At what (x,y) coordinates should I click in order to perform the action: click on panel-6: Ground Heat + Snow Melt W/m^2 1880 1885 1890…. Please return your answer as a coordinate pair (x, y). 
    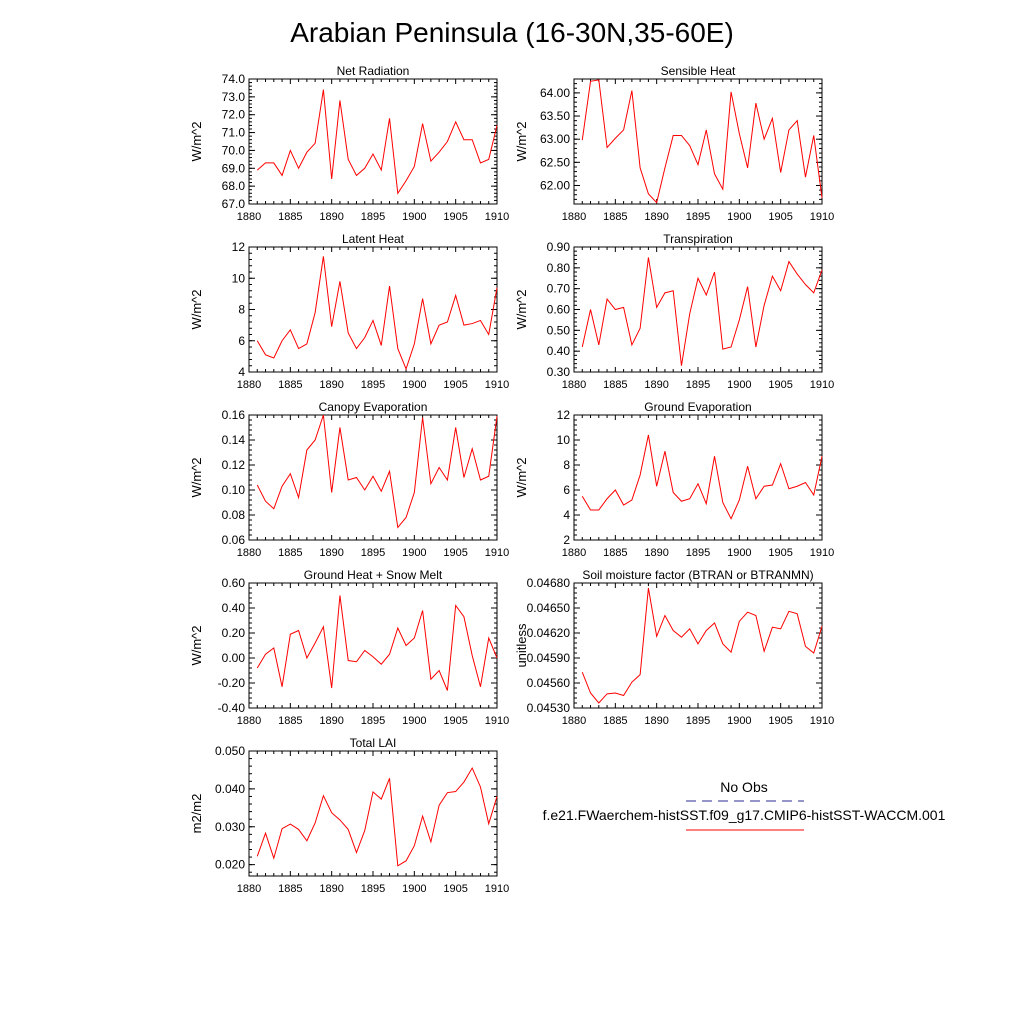
    Looking at the image, I should click on (349, 647).